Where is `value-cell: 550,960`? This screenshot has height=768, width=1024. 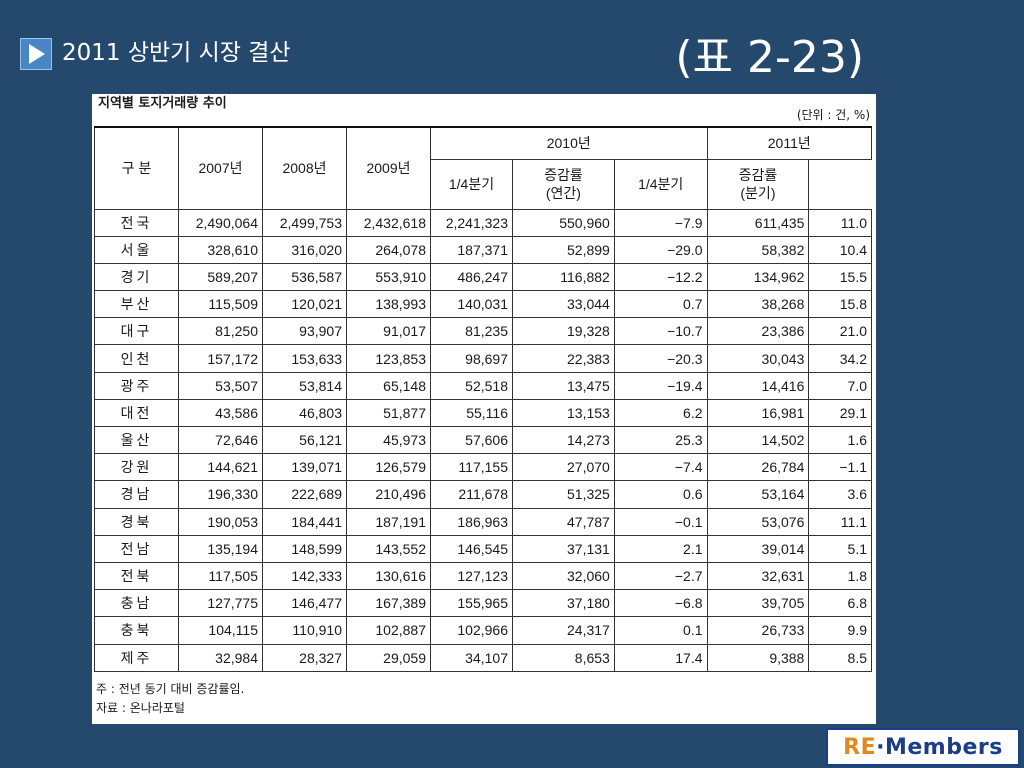
value-cell: 550,960 is located at coordinates (563, 222).